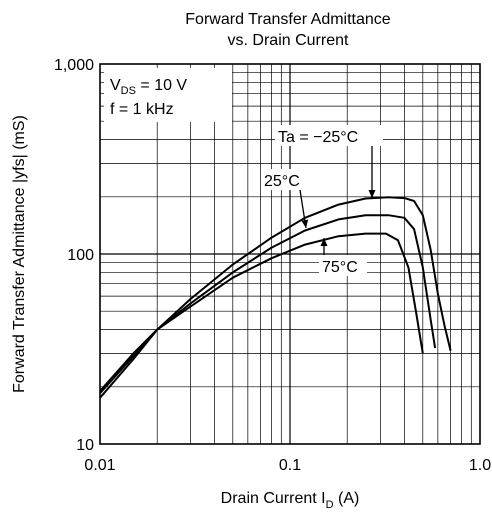 The height and width of the screenshot is (512, 492). Describe the element at coordinates (99, 465) in the screenshot. I see `x-tick-label: 0.01` at that location.